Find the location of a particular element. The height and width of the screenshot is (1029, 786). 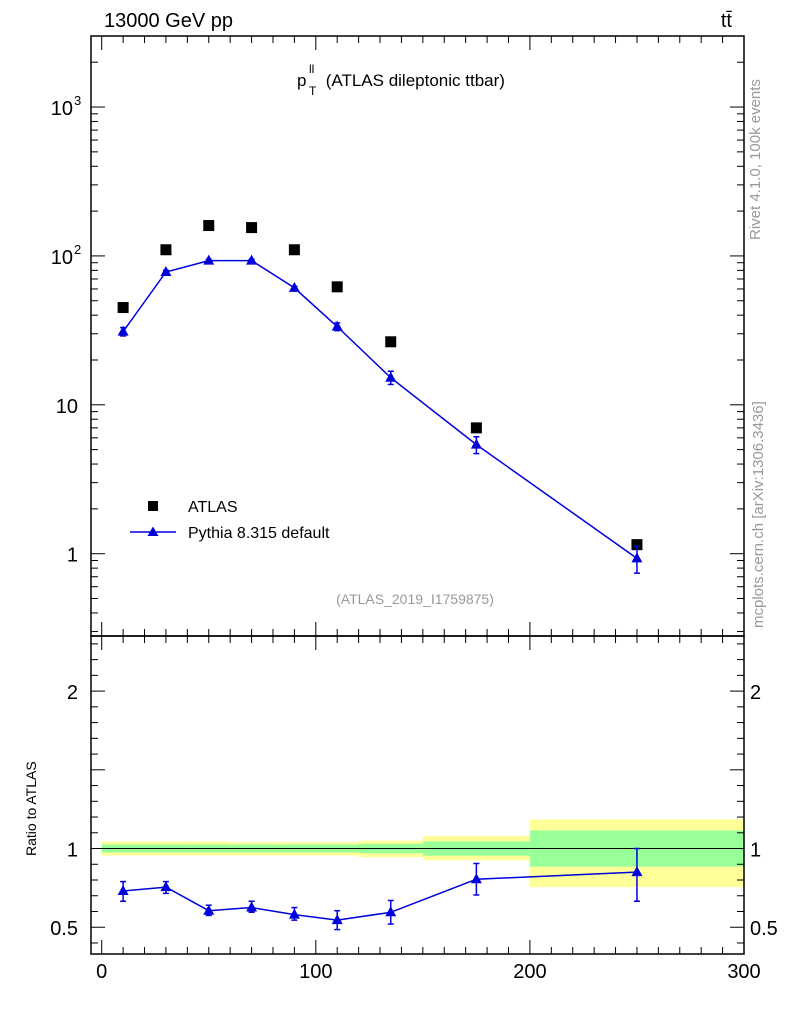

plot-title-subscript: T is located at coordinates (313, 91).